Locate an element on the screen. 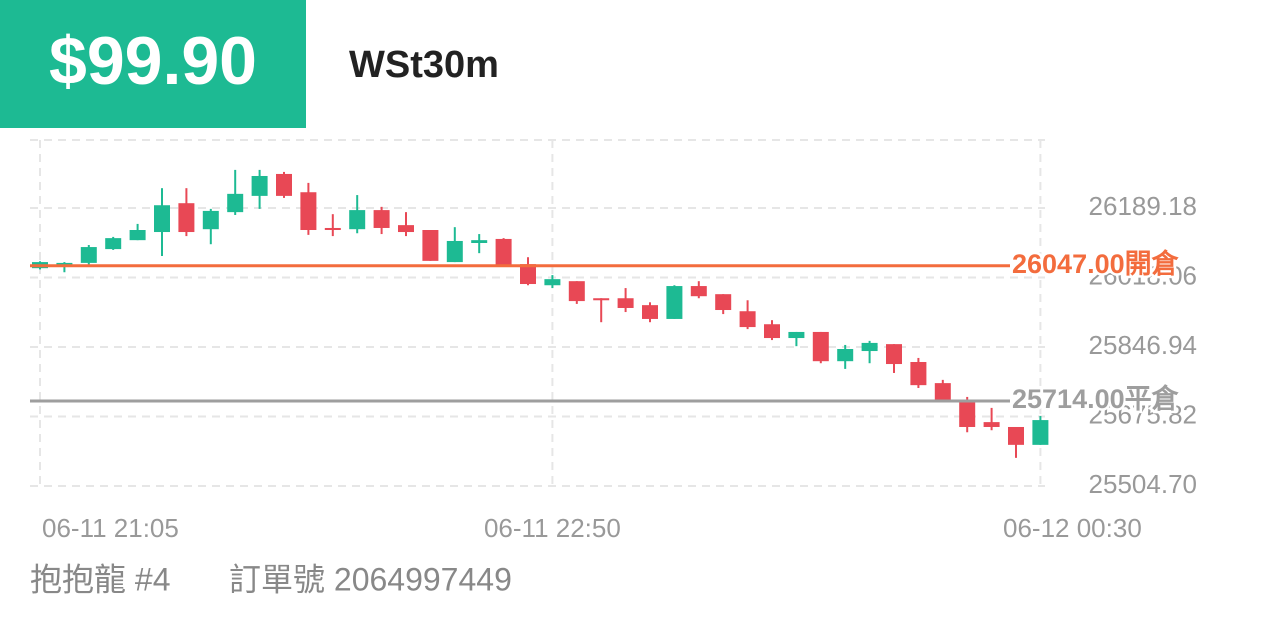 This screenshot has height=633, width=1266. symbol: WSt30m is located at coordinates (424, 65).